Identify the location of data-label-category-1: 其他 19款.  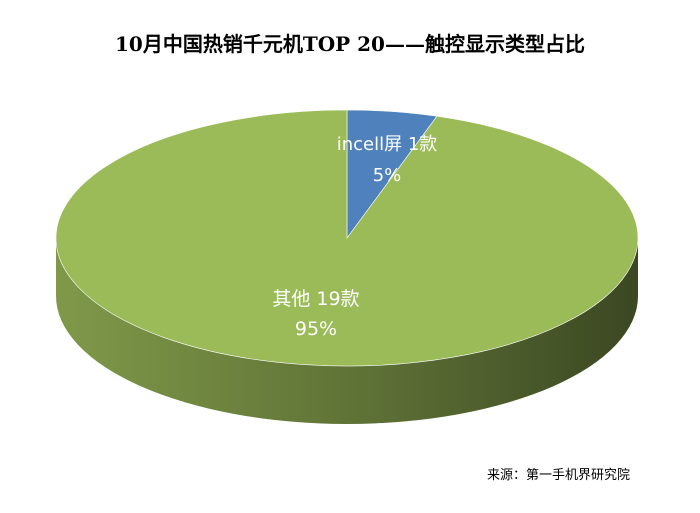
(315, 299).